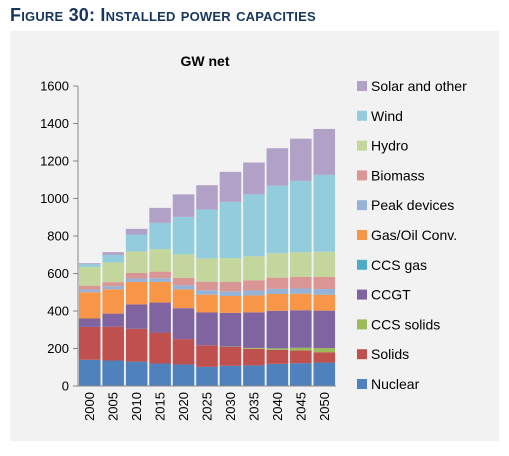 This screenshot has height=456, width=509. I want to click on y-tick-label: 1200, so click(54, 161).